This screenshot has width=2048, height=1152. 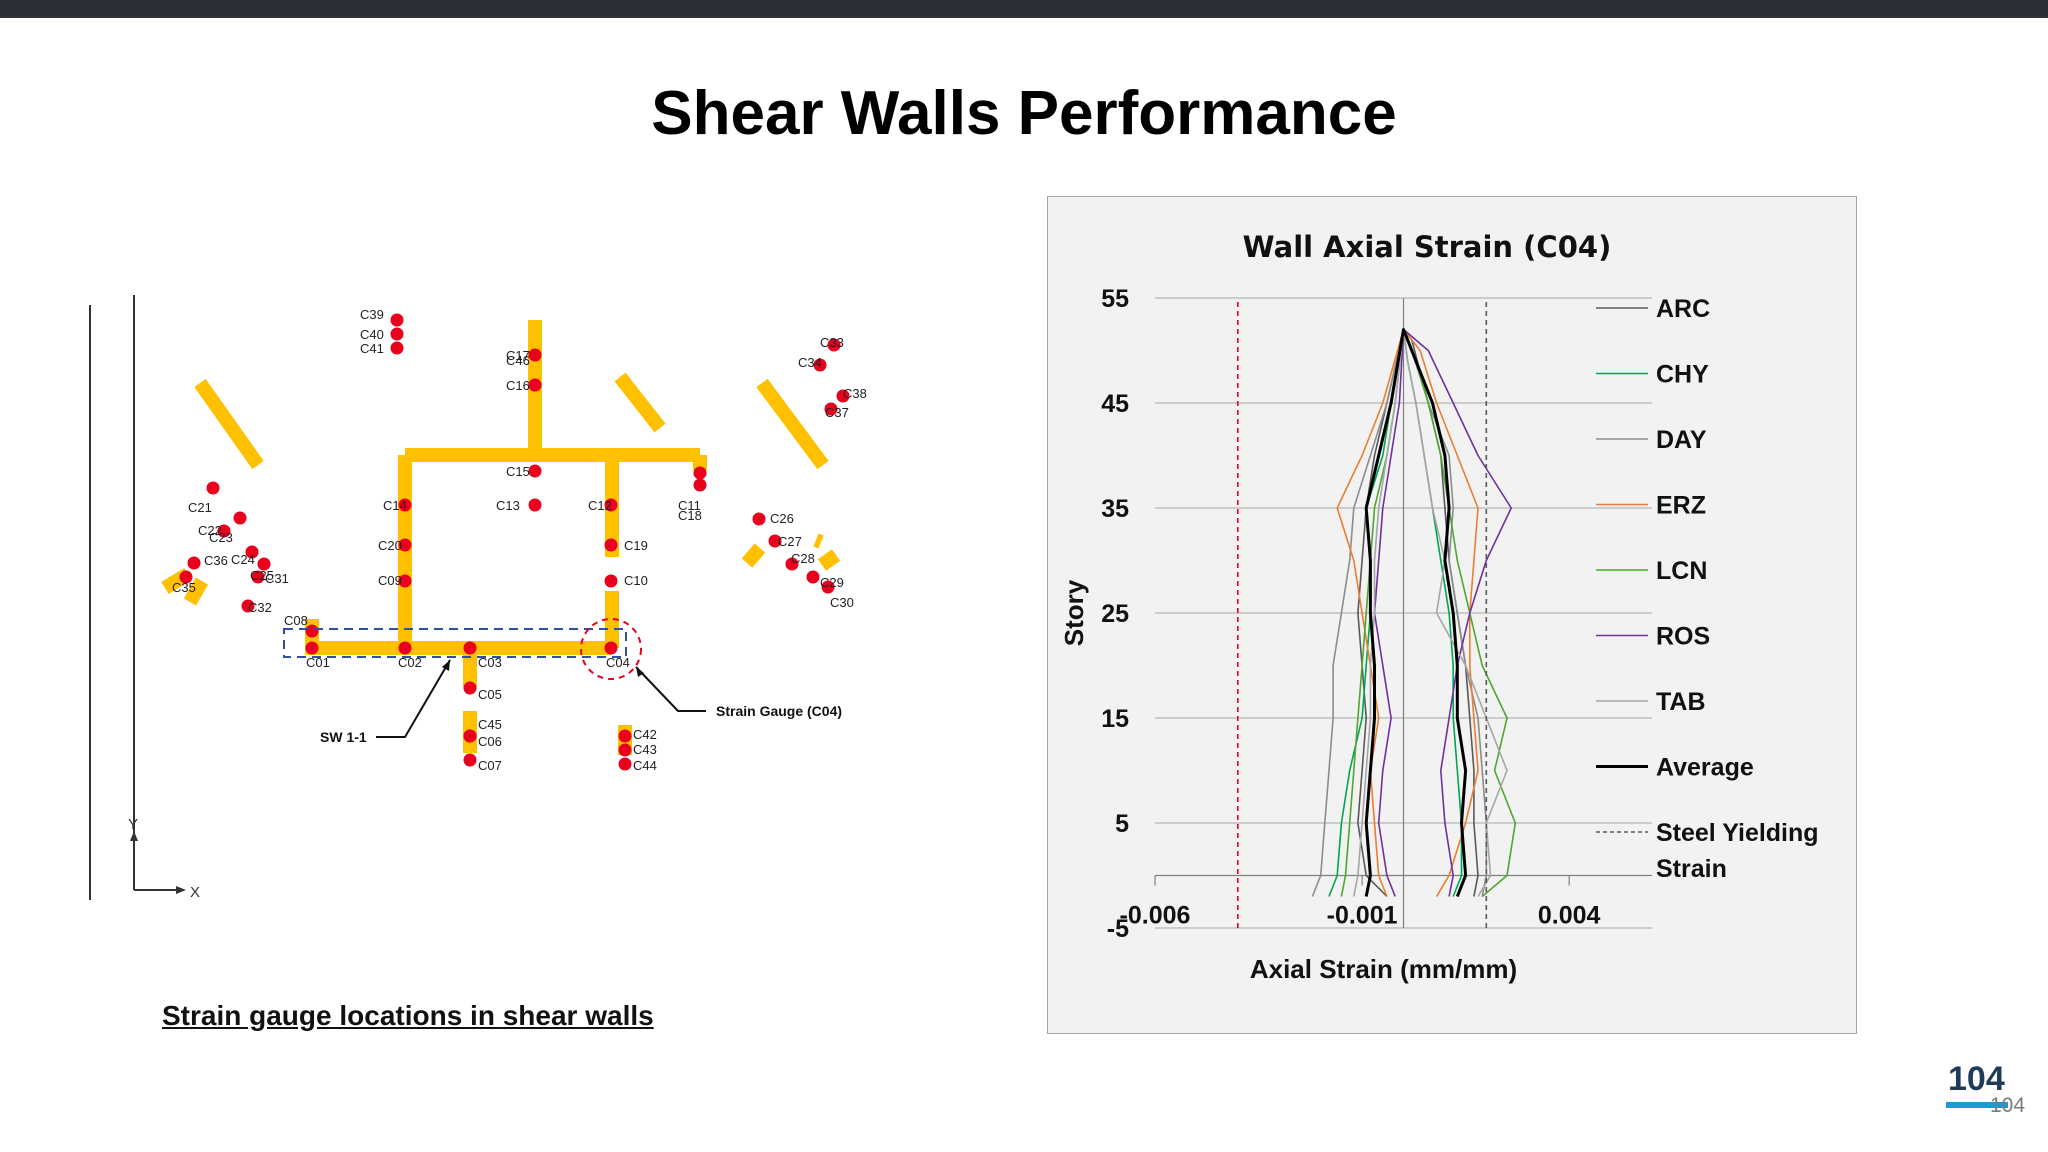 I want to click on sw-label: SW 1-1, so click(x=343, y=737).